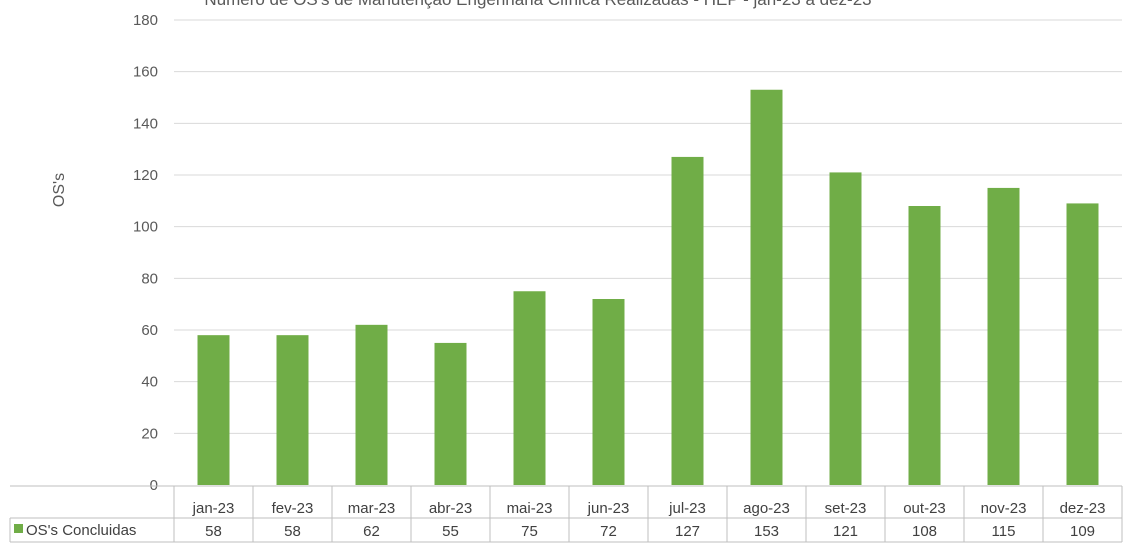 The width and height of the screenshot is (1126, 544). Describe the element at coordinates (608, 531) in the screenshot. I see `table-value: 72` at that location.